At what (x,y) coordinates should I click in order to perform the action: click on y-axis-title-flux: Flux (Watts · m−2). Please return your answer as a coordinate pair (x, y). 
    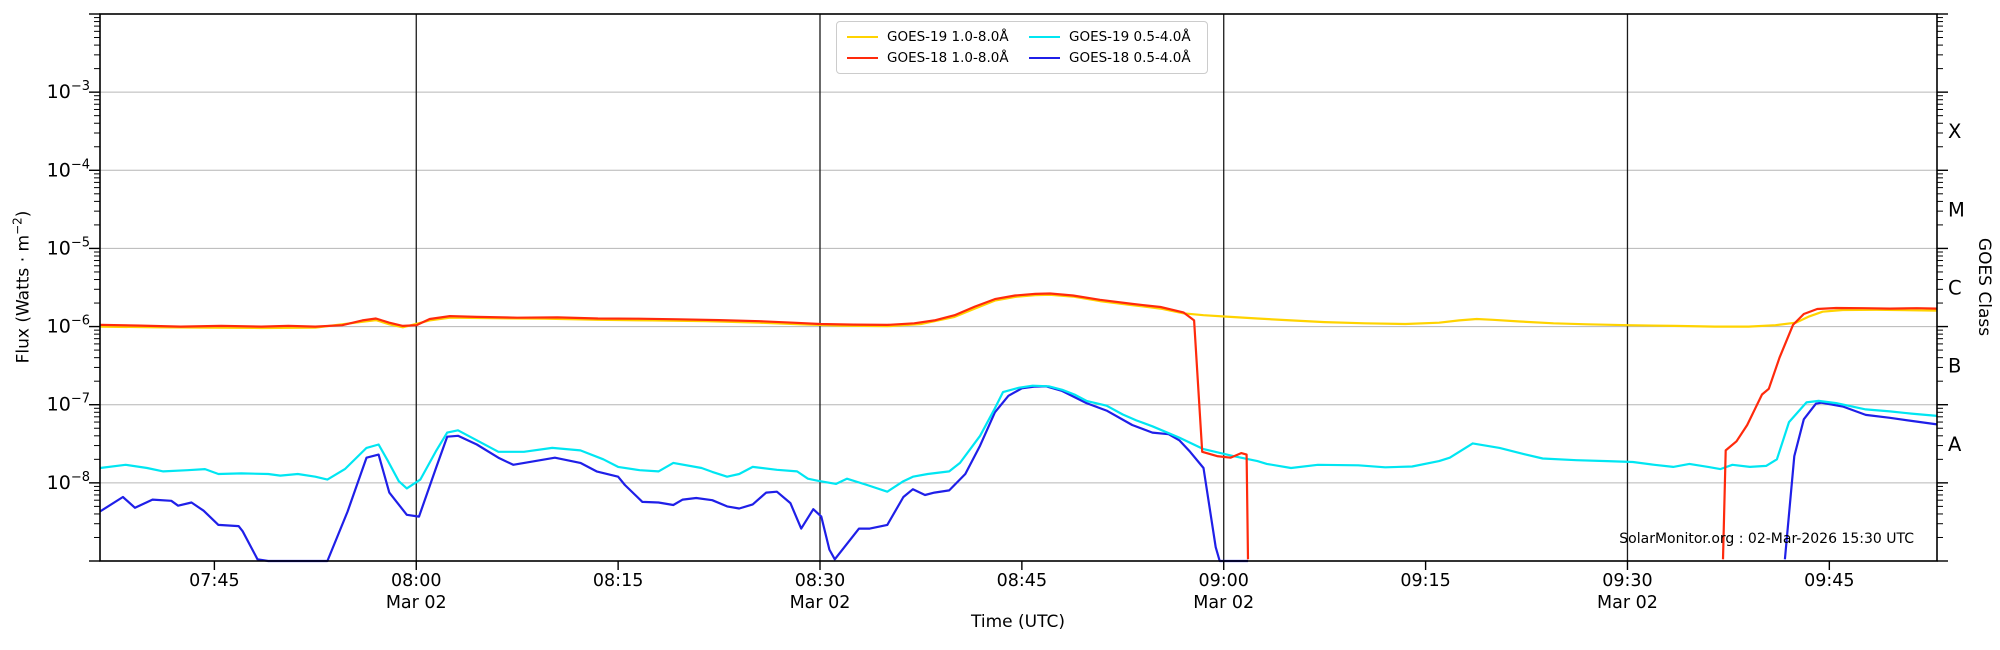
    Looking at the image, I should click on (22, 287).